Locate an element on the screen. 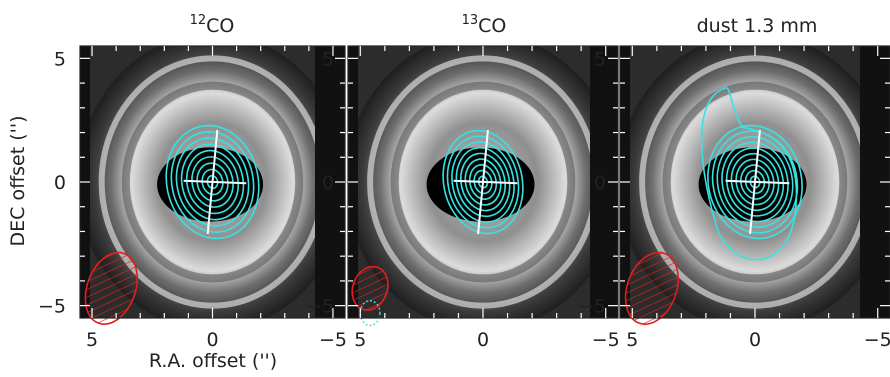 This screenshot has height=377, width=890. outer-contour is located at coordinates (749, 174).